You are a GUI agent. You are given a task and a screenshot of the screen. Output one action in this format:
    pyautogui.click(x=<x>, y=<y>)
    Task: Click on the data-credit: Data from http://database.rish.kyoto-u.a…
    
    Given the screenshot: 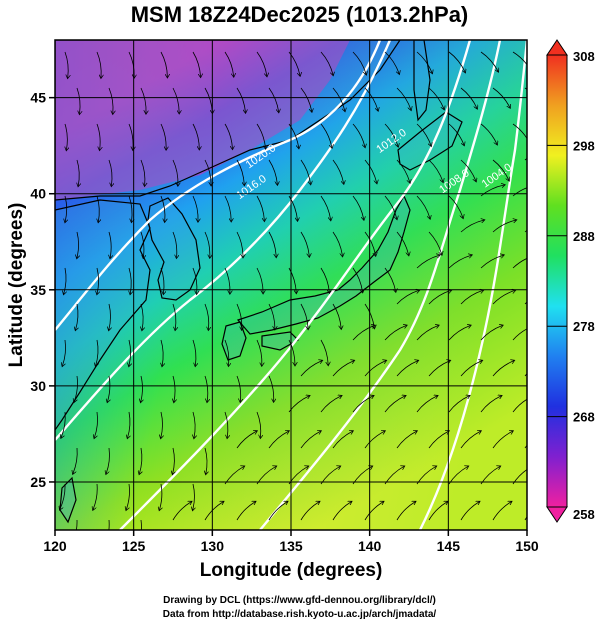 What is the action you would take?
    pyautogui.click(x=299, y=614)
    